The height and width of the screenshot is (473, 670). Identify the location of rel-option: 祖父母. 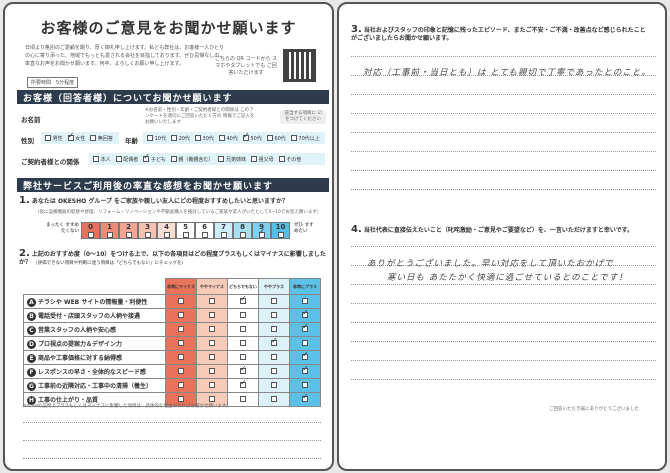
(262, 159).